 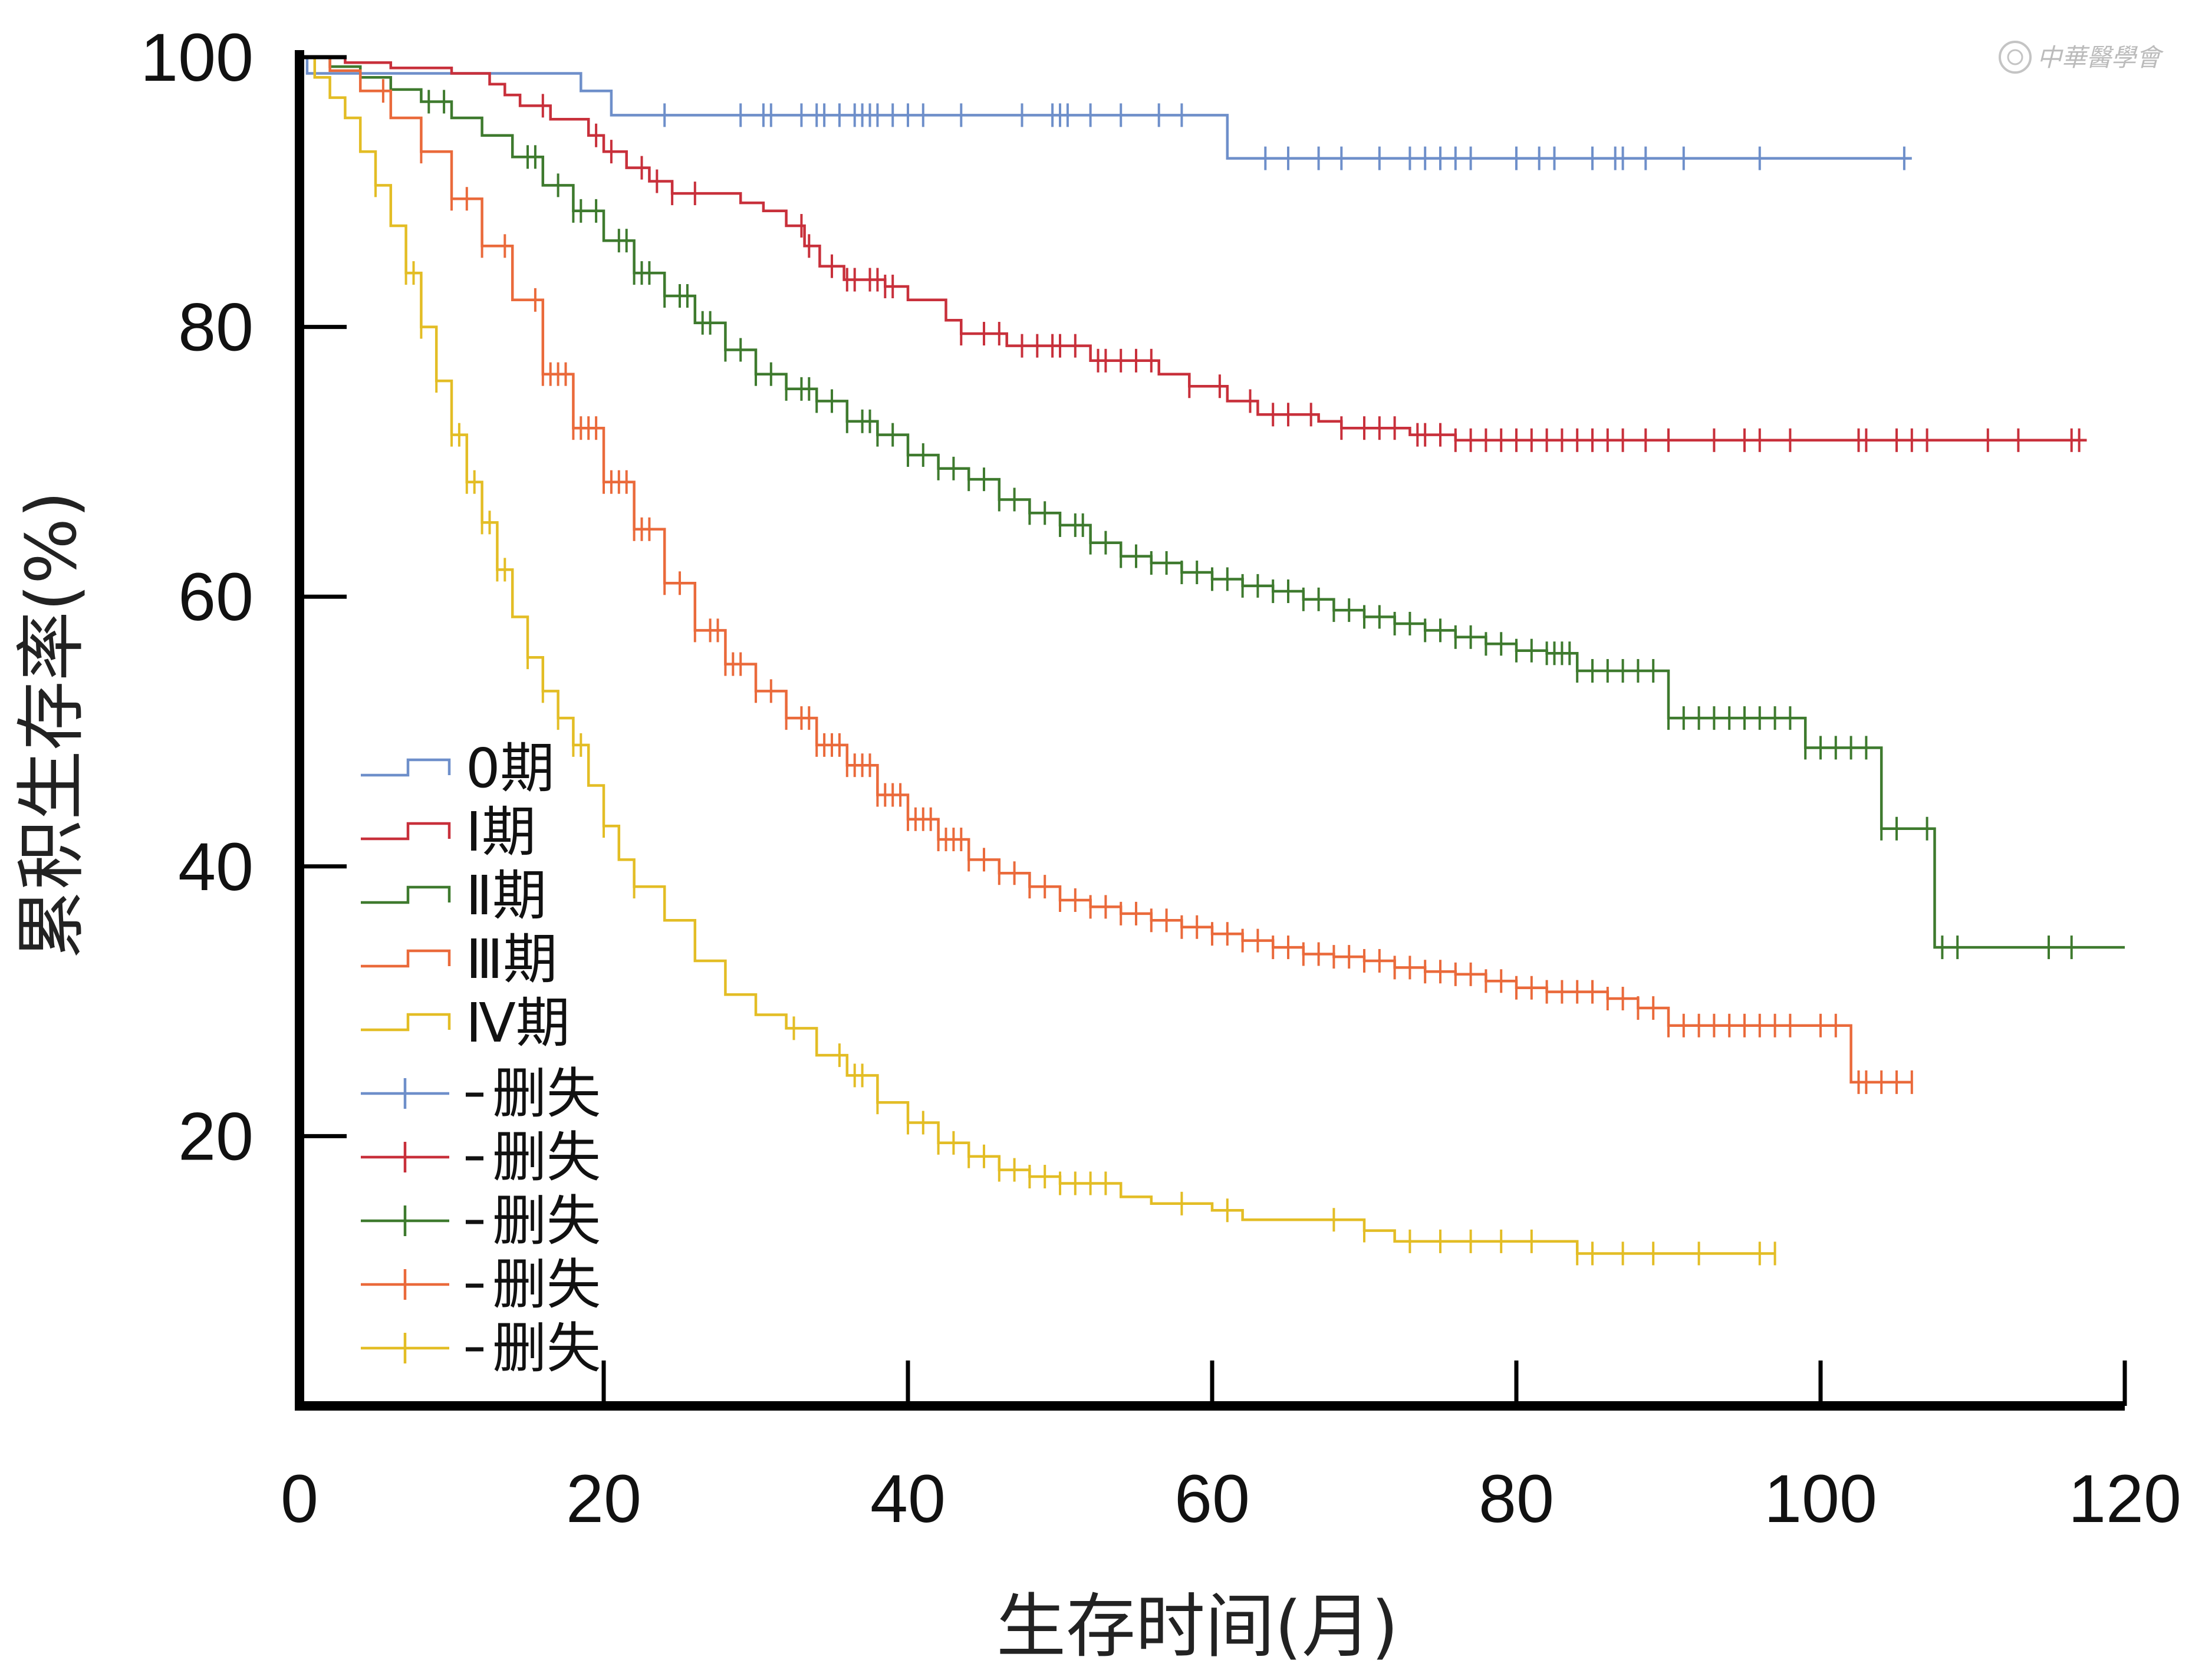 What do you see at coordinates (52, 725) in the screenshot?
I see `y-axis-title: 累积生存率(%)` at bounding box center [52, 725].